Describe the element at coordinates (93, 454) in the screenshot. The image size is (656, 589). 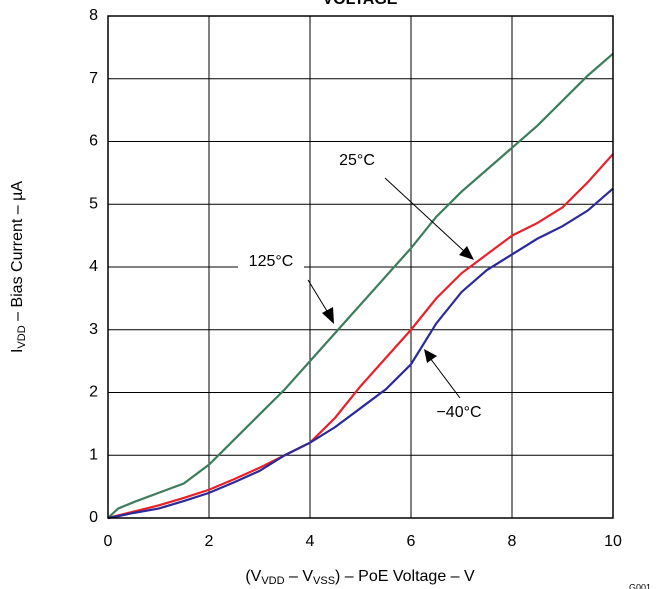
I see `y-tick-label: 1` at that location.